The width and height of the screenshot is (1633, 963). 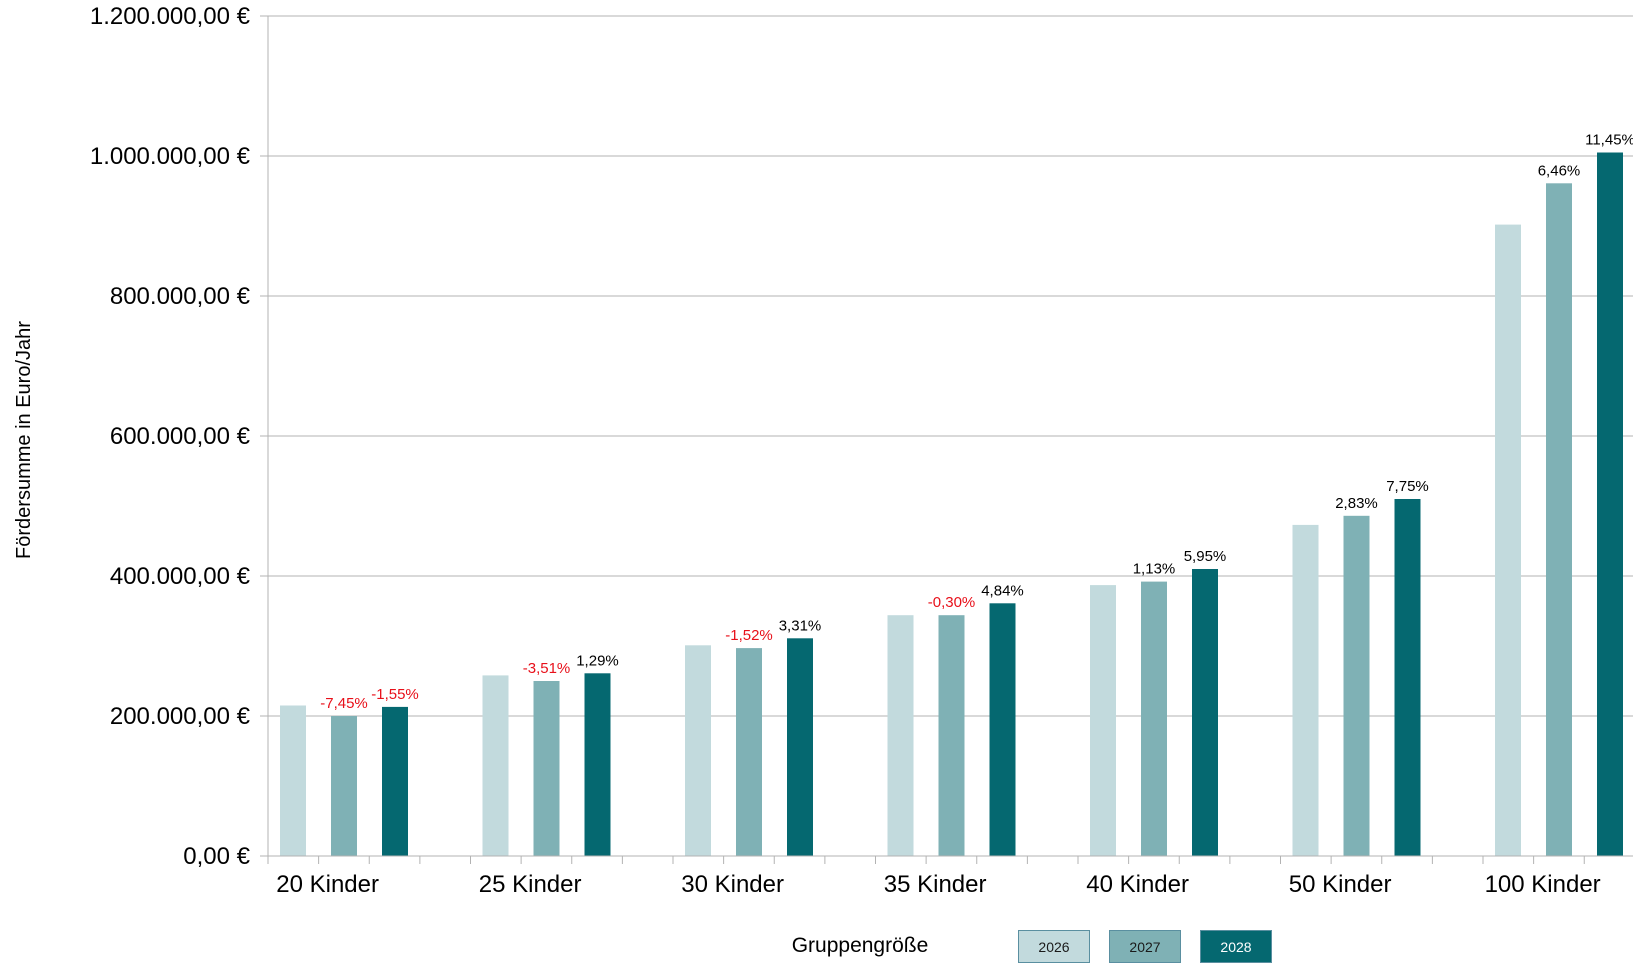 I want to click on bar-data-label: 3,31%, so click(x=800, y=625).